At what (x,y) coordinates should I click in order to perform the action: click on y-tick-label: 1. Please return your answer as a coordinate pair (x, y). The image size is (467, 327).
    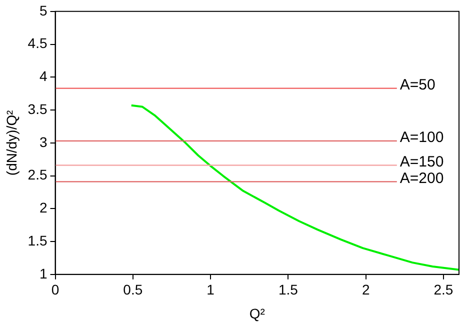
    Looking at the image, I should click on (43, 273).